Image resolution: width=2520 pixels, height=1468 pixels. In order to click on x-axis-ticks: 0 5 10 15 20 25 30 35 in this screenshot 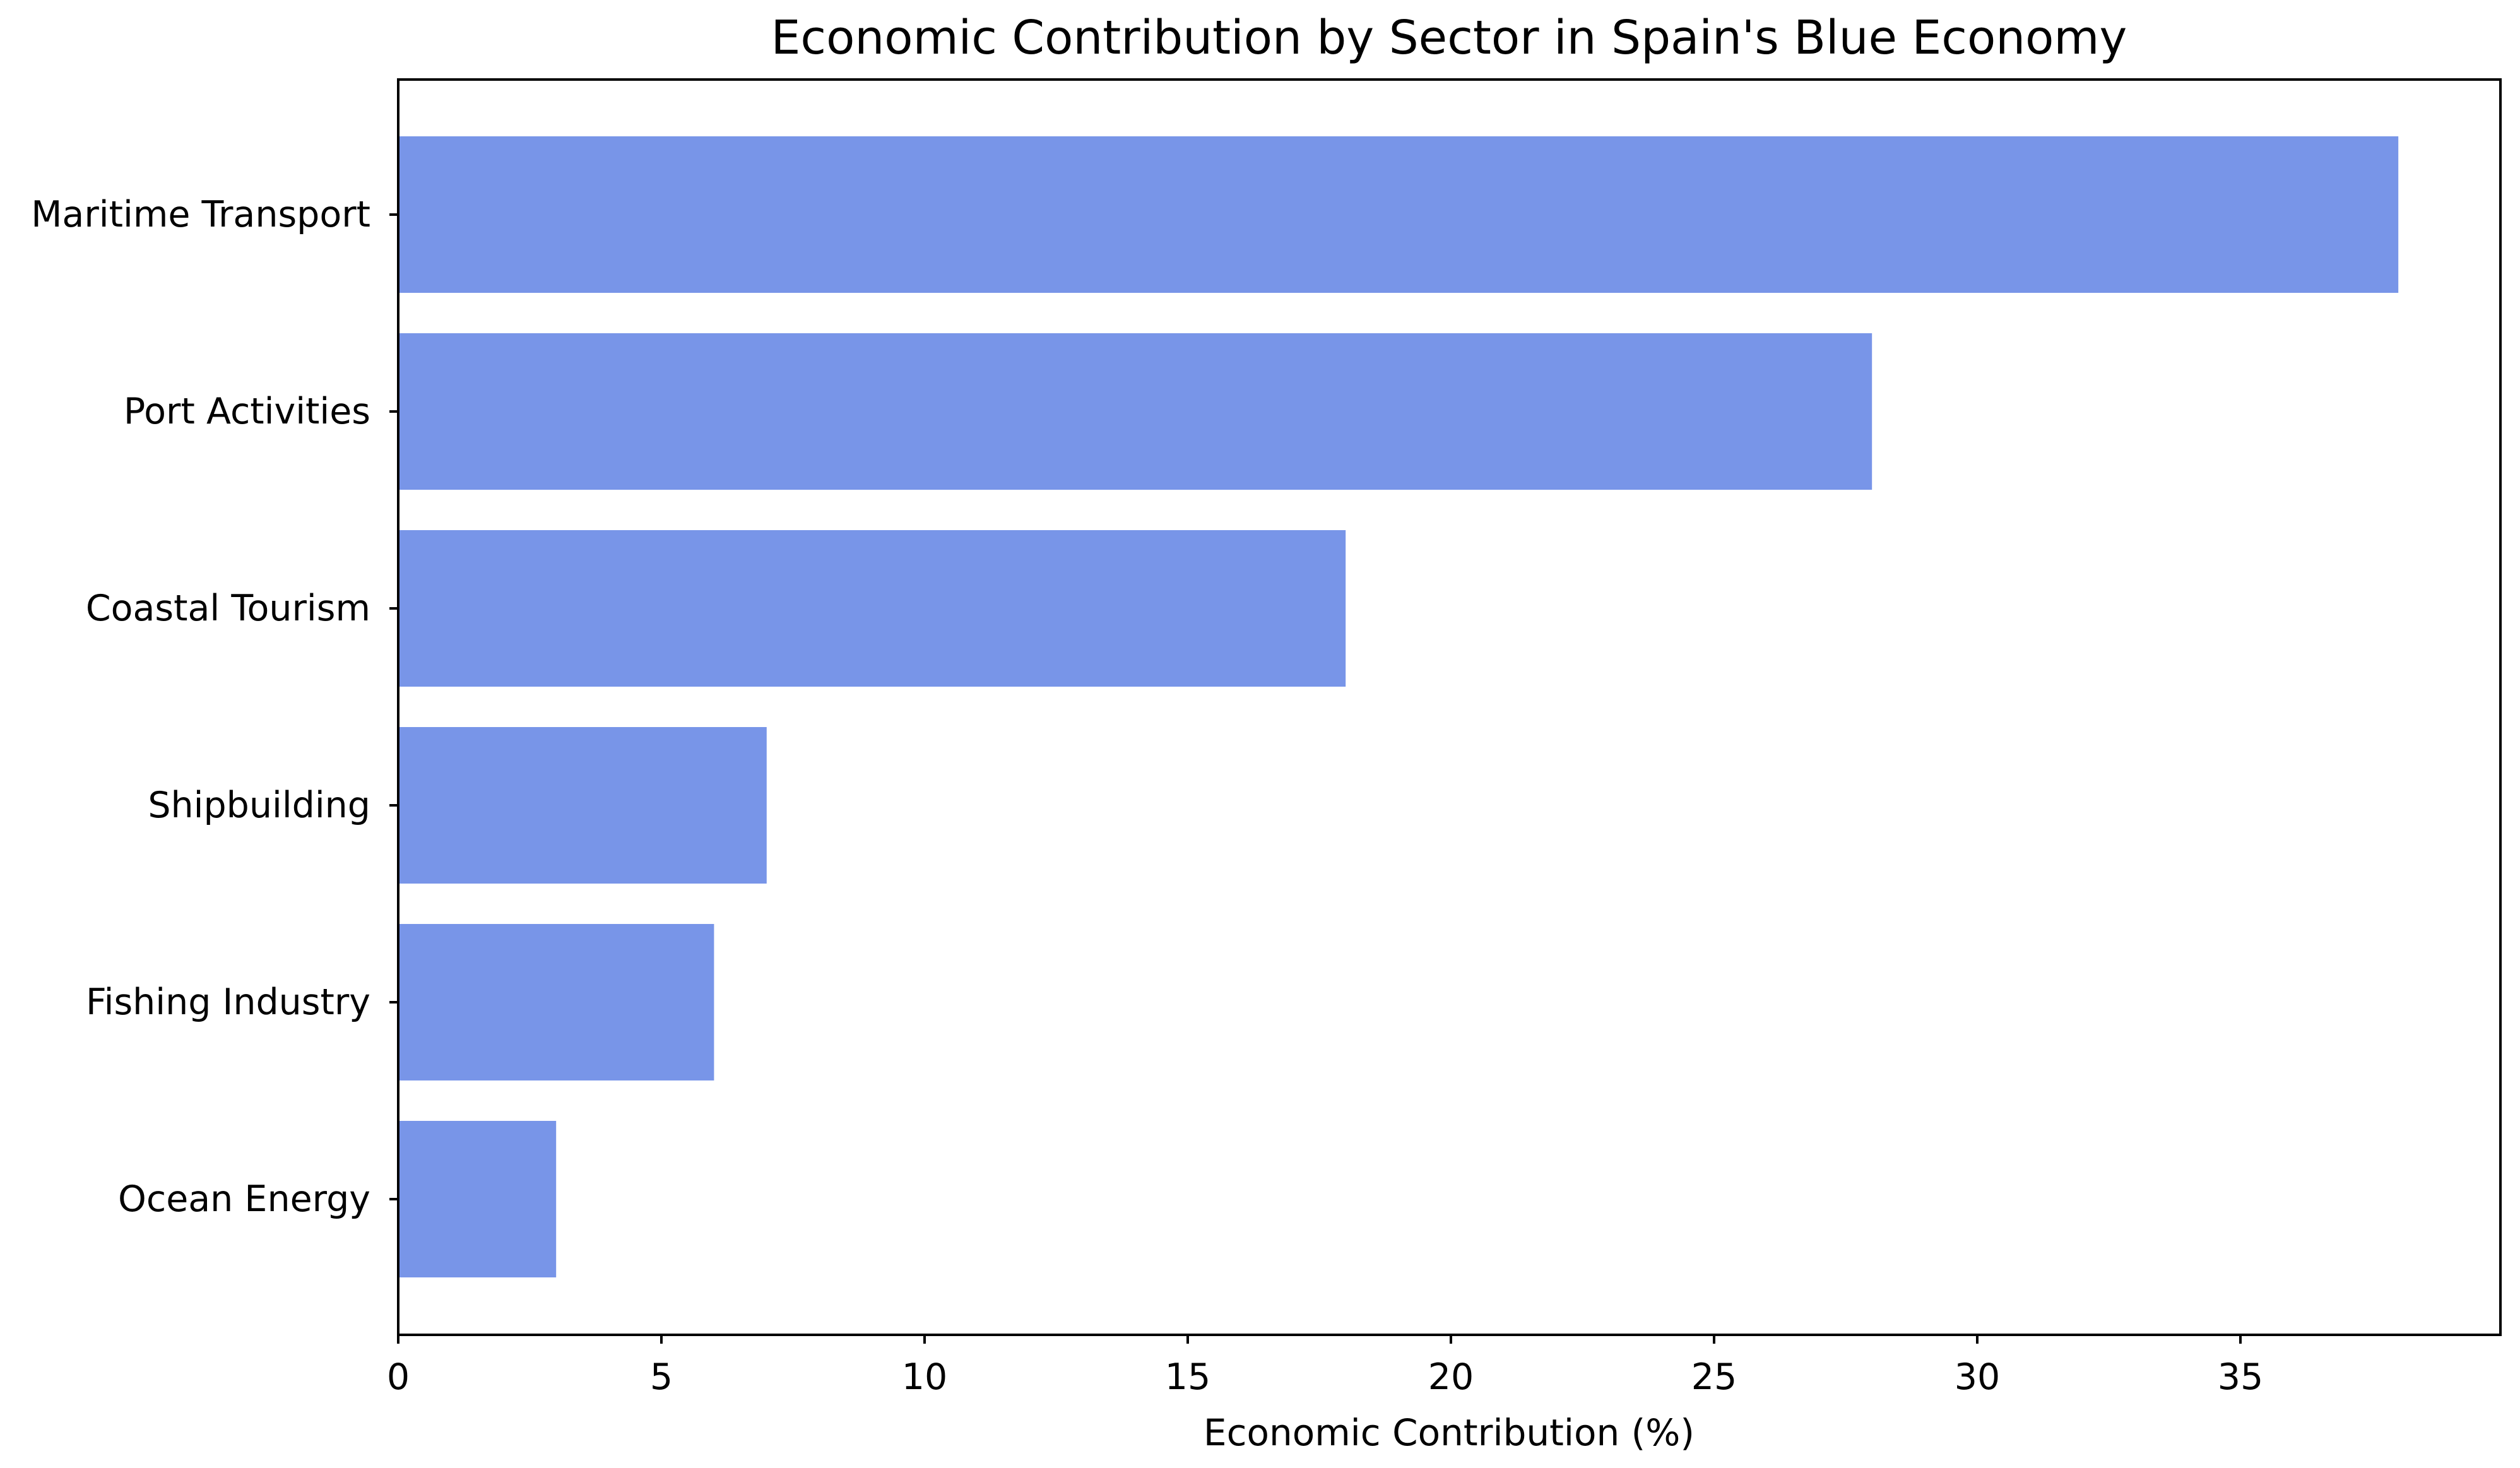, I will do `click(1325, 1366)`.